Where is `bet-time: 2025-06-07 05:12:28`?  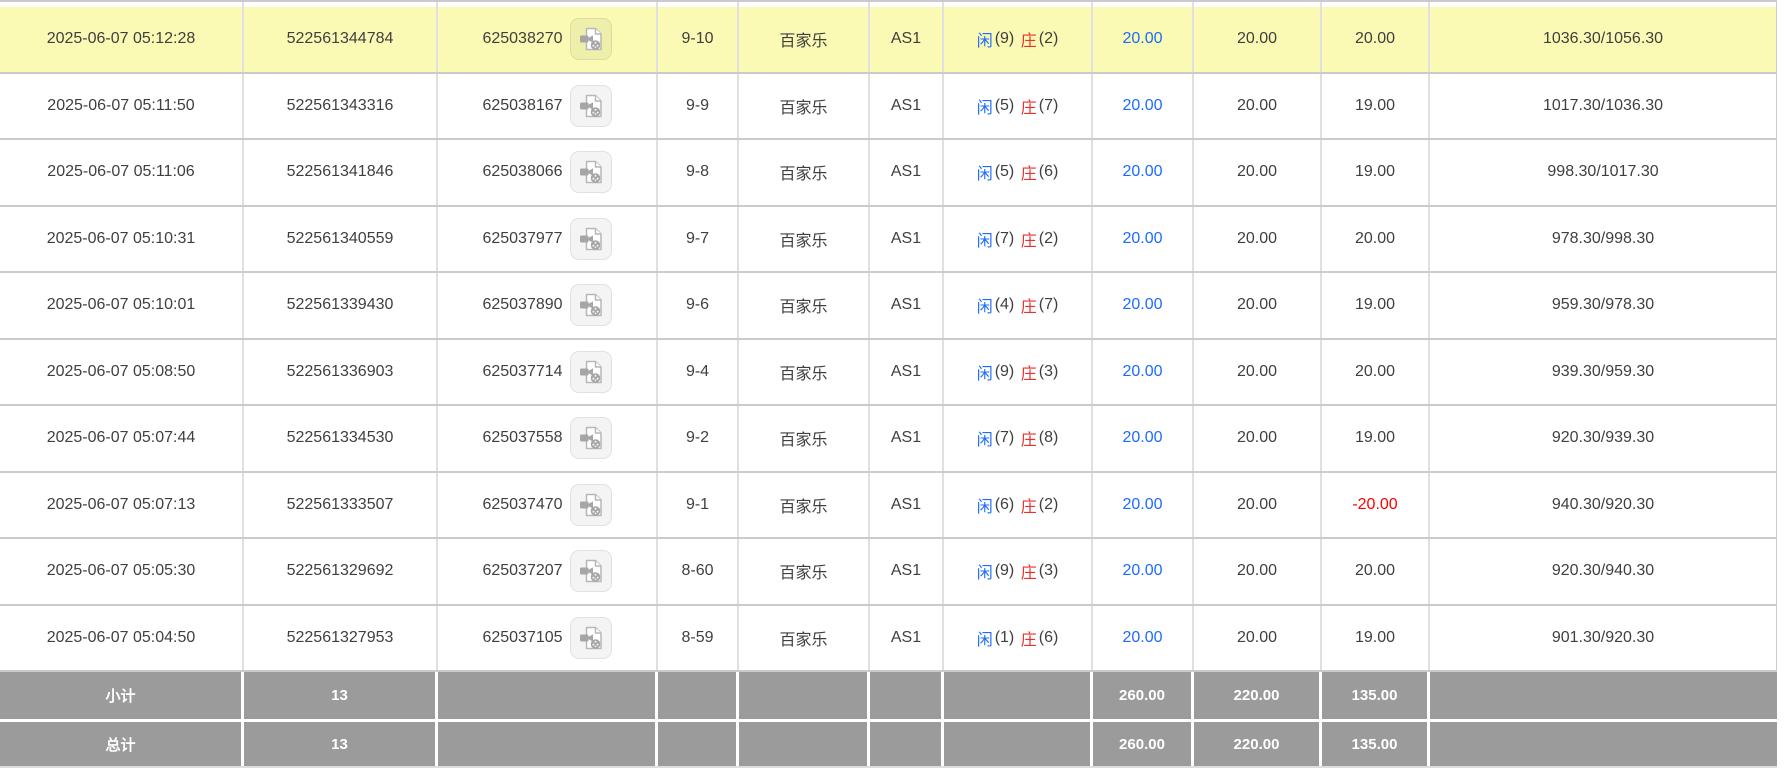
bet-time: 2025-06-07 05:12:28 is located at coordinates (122, 39).